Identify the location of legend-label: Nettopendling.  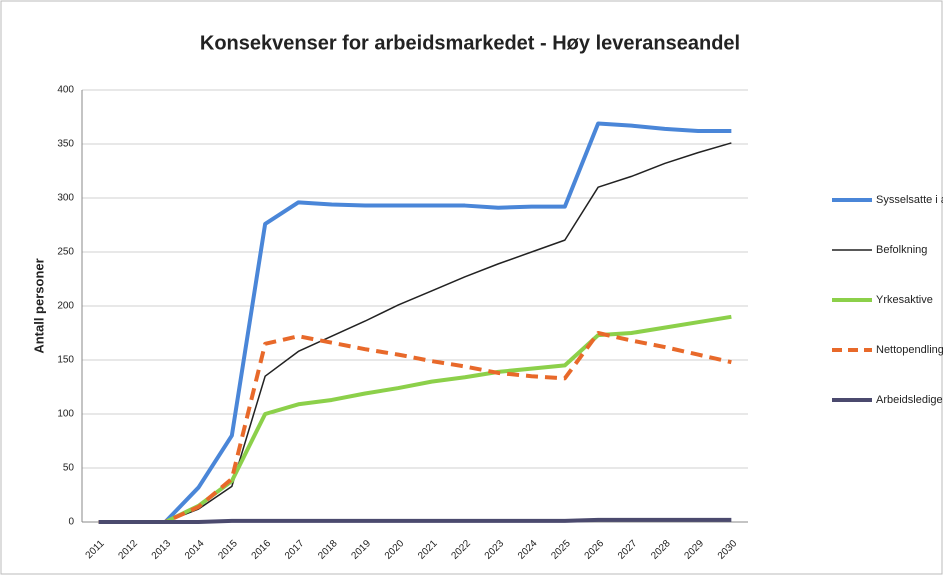
(909, 350).